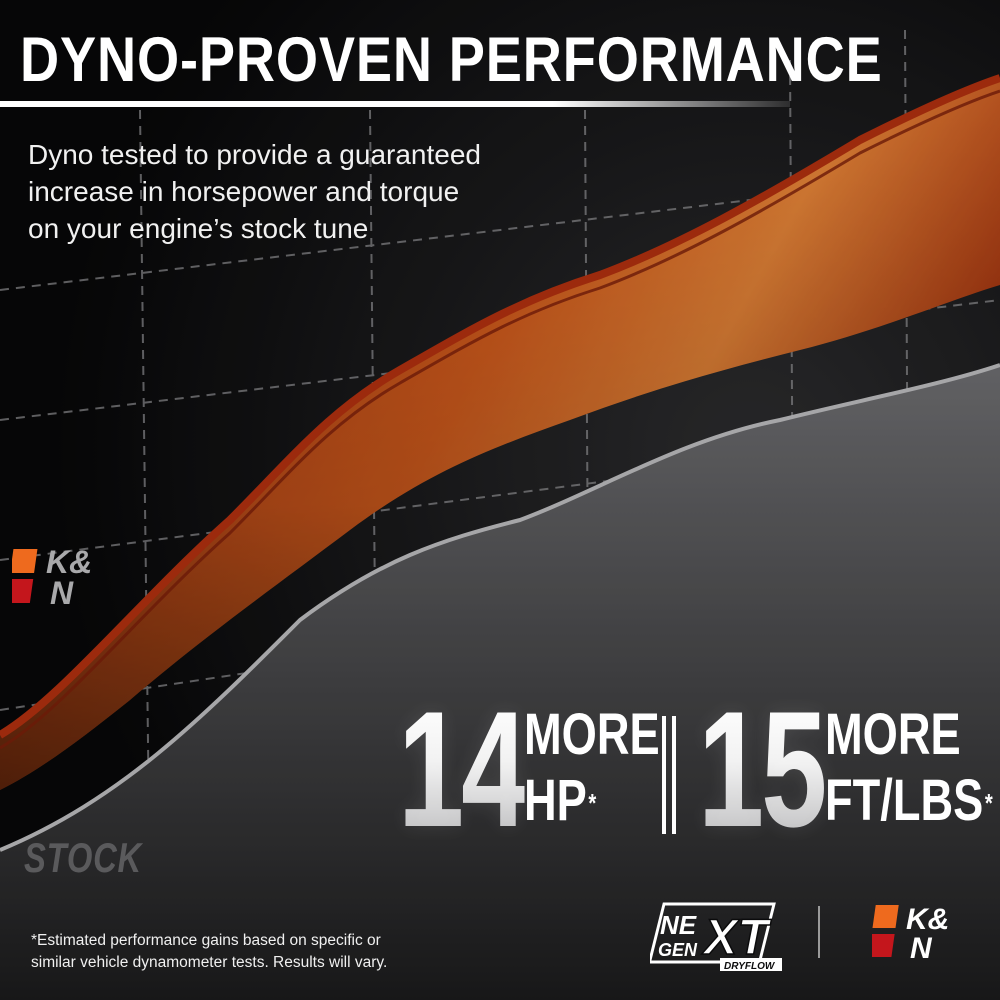 This screenshot has width=1000, height=1000. I want to click on nextgen-dryflow-logo: NE GEN XT DRYFLOW, so click(716, 937).